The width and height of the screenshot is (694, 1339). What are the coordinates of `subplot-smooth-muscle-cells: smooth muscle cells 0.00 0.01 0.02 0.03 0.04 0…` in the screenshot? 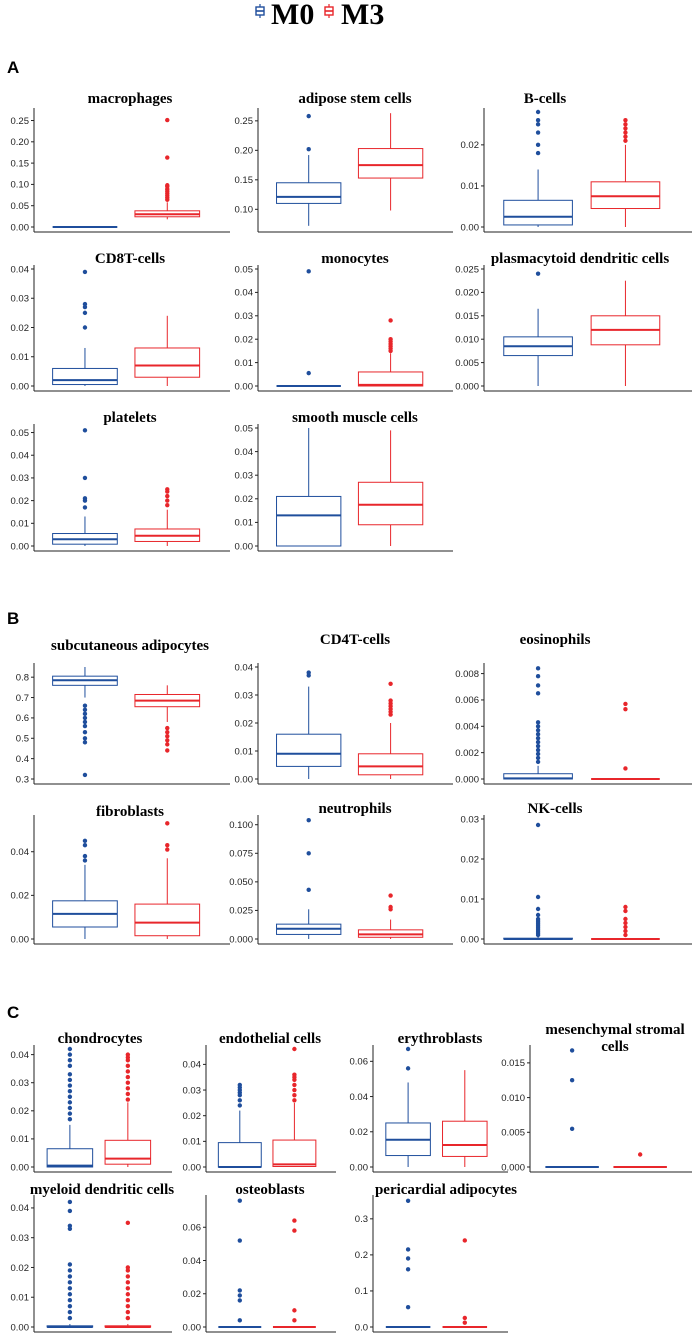 It's located at (344, 481).